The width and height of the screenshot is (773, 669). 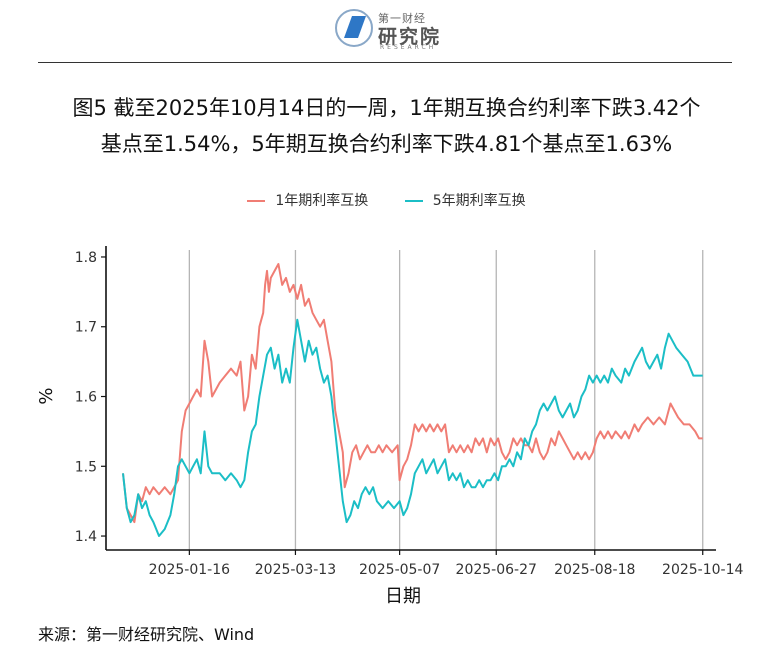 What do you see at coordinates (410, 37) in the screenshot?
I see `logo-main-text: 研究院` at bounding box center [410, 37].